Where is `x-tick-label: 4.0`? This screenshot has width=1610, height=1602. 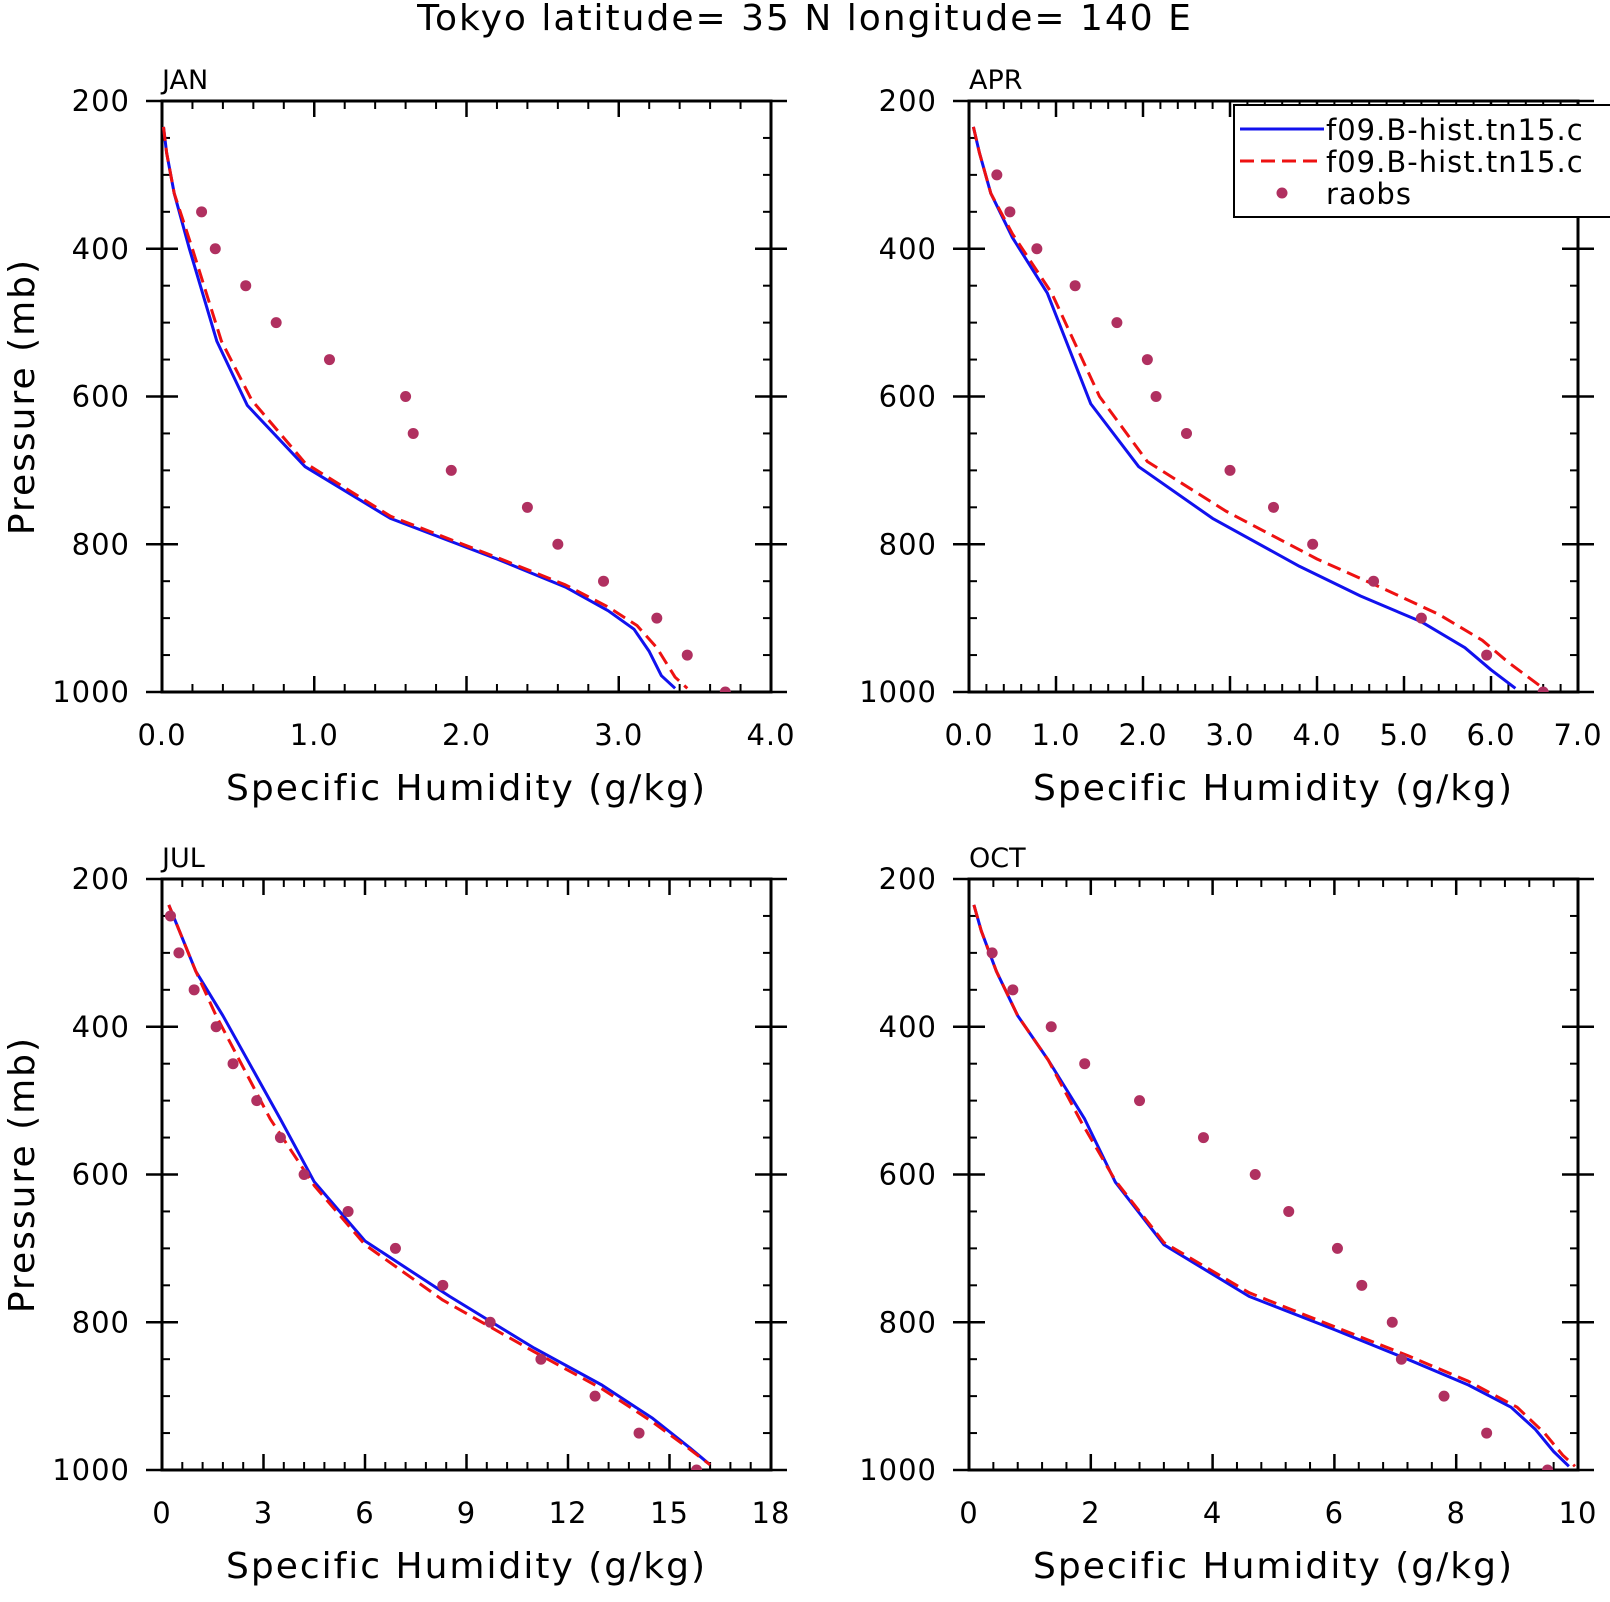
x-tick-label: 4.0 is located at coordinates (1316, 735).